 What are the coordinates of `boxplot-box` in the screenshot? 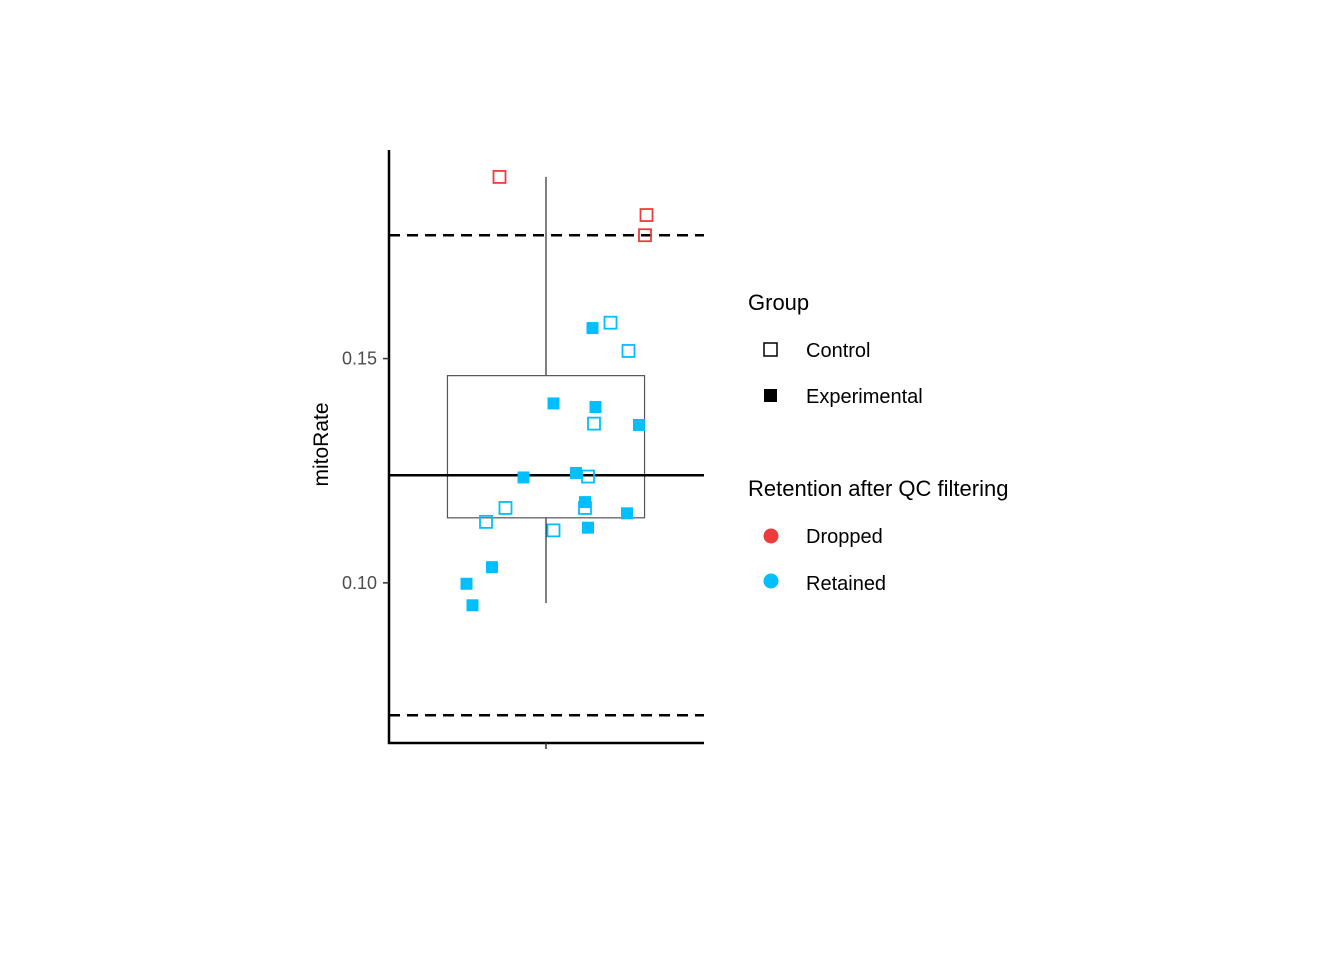 It's located at (546, 447).